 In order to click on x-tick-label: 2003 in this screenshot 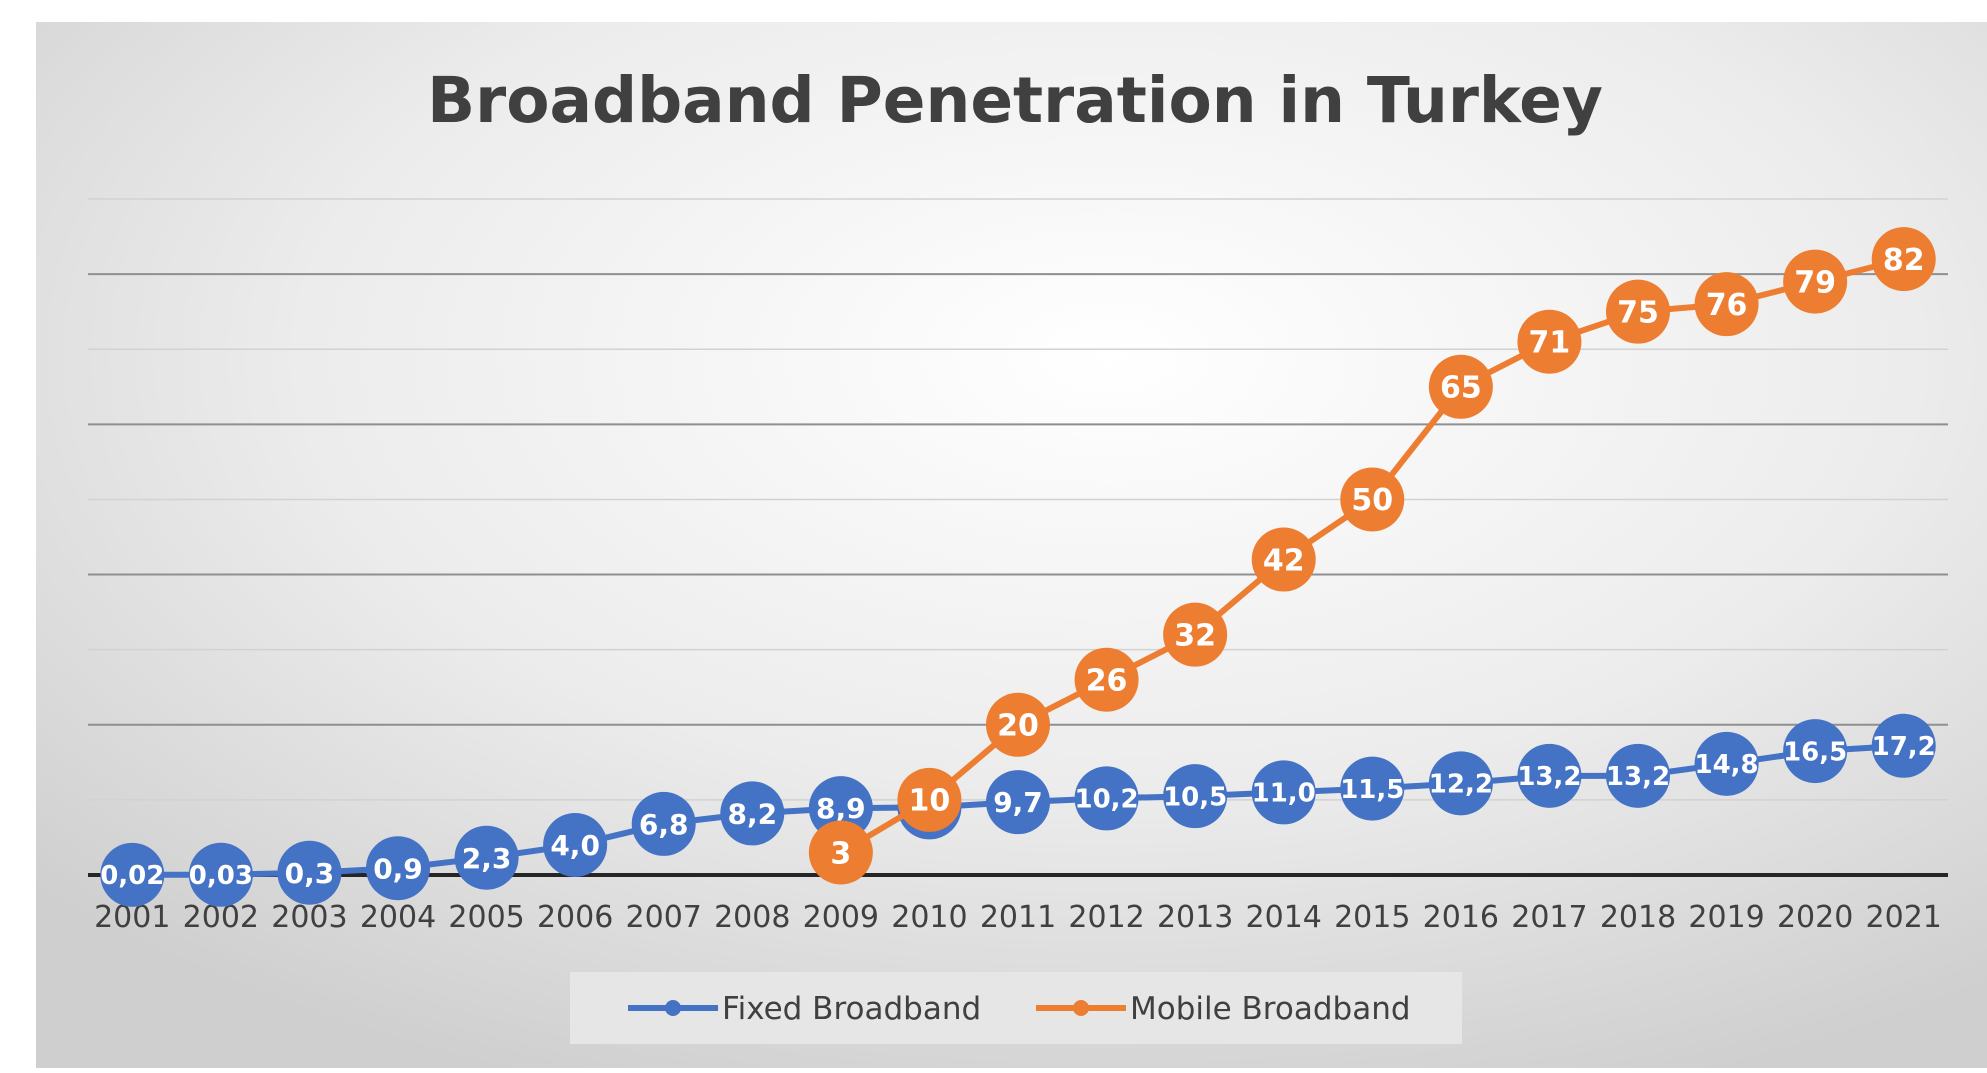, I will do `click(309, 917)`.